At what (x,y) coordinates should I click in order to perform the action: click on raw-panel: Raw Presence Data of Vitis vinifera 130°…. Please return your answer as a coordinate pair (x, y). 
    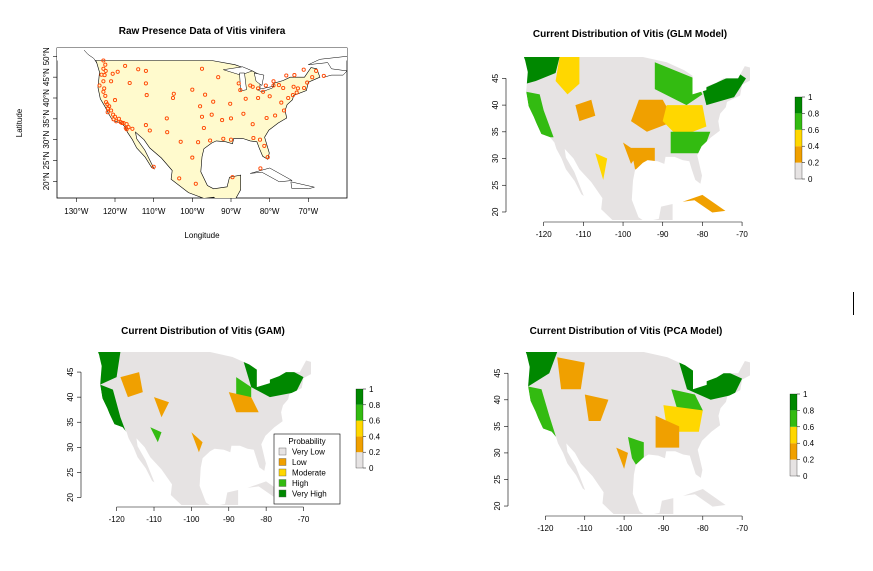
    Looking at the image, I should click on (181, 133).